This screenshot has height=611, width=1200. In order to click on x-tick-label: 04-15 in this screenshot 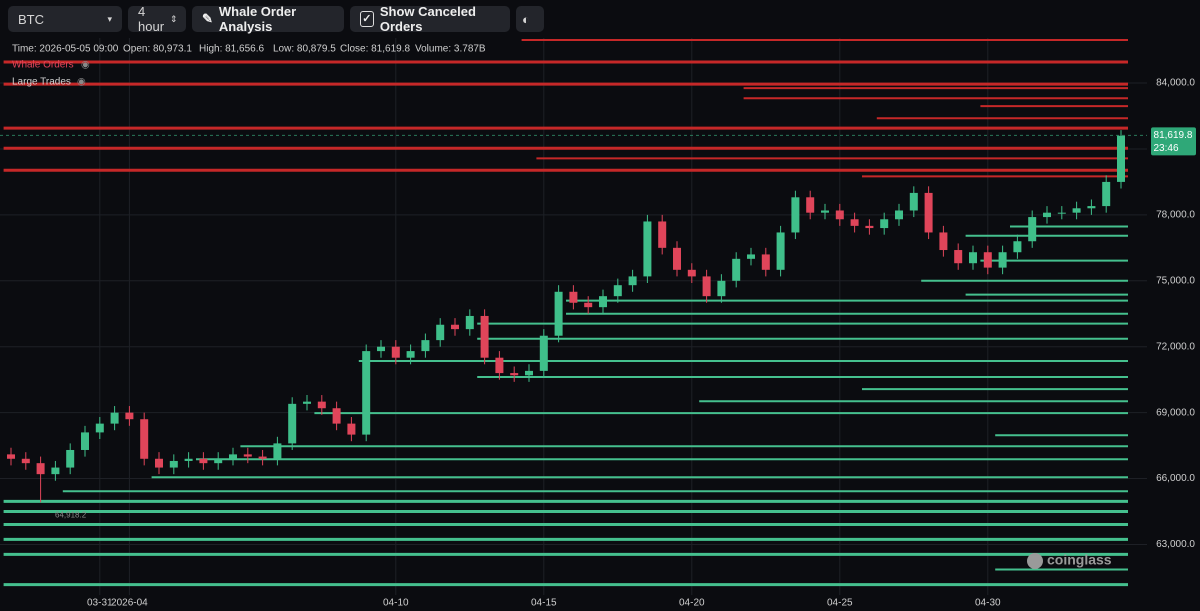, I will do `click(544, 603)`.